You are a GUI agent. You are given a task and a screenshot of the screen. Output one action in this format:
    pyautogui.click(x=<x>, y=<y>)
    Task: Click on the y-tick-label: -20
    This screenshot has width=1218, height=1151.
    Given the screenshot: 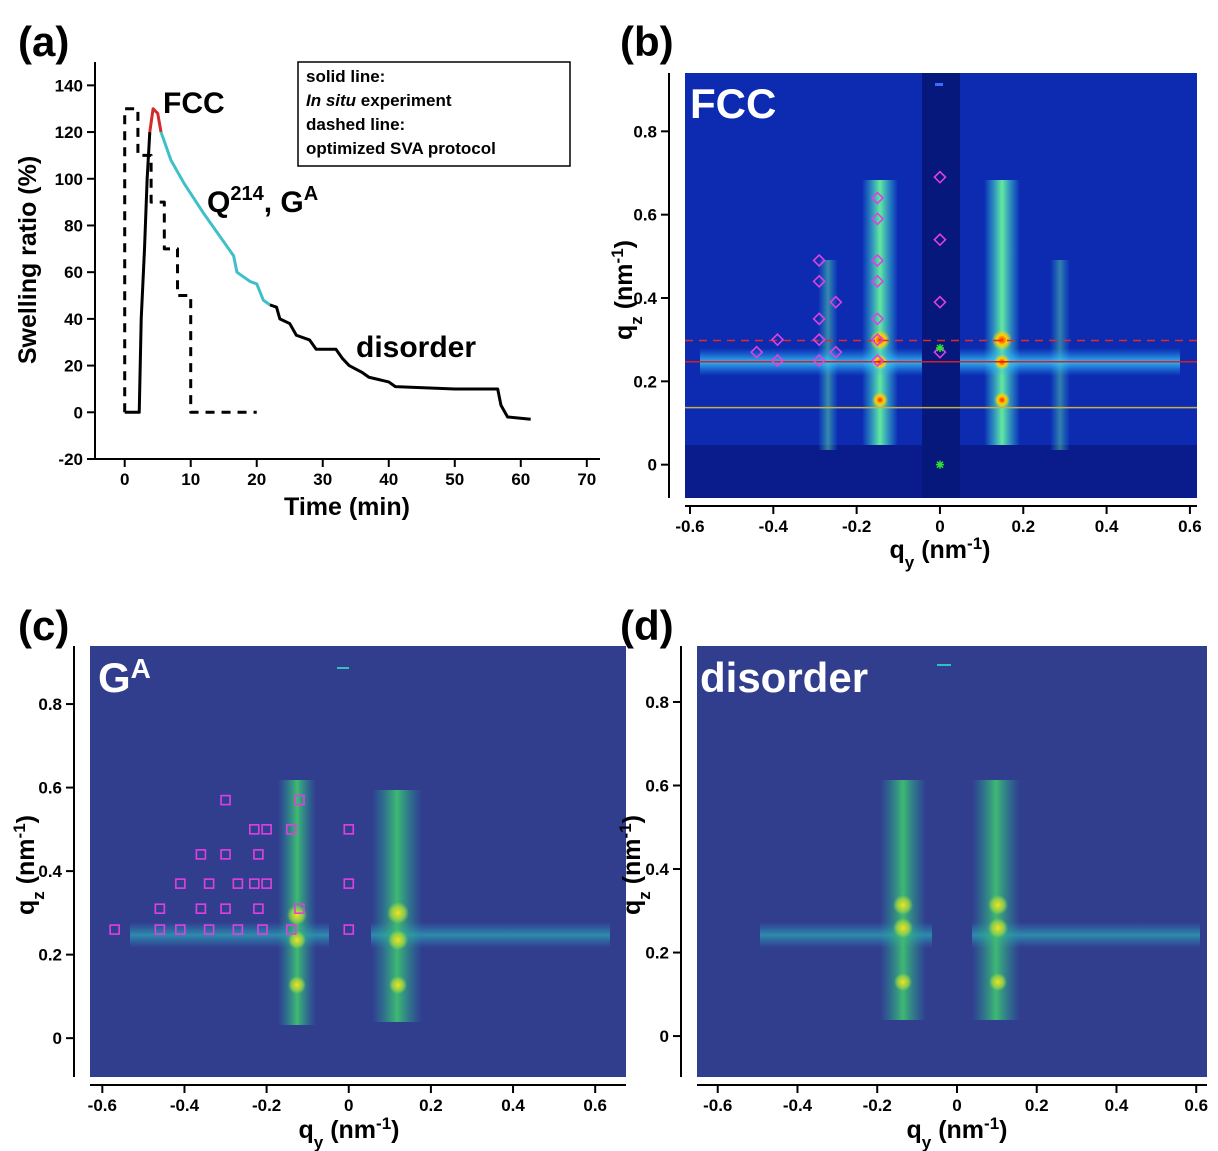 What is the action you would take?
    pyautogui.click(x=70, y=459)
    